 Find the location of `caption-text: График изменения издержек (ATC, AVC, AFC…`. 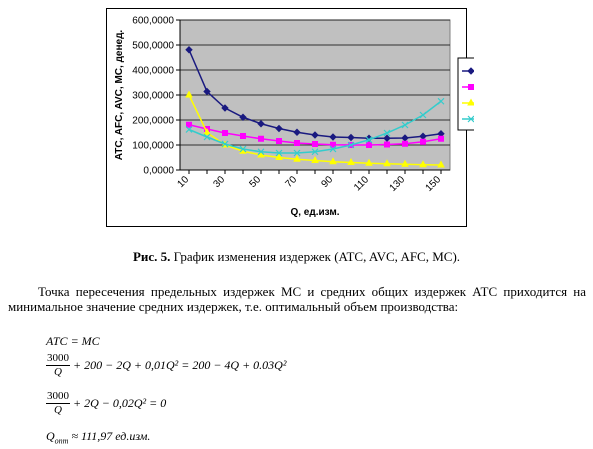

caption-text: График изменения издержек (ATC, AVC, AFC… is located at coordinates (317, 256).